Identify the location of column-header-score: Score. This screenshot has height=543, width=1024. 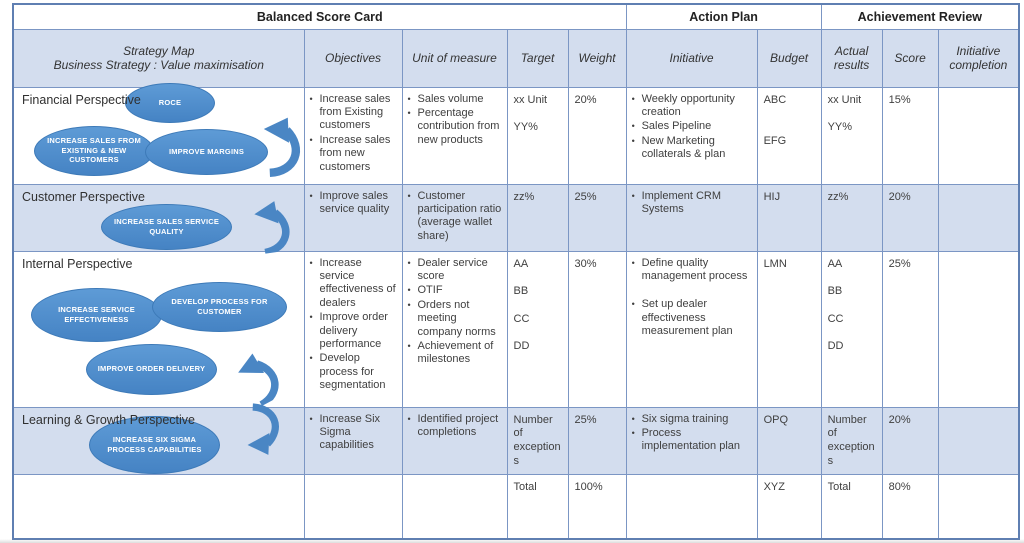
(910, 58).